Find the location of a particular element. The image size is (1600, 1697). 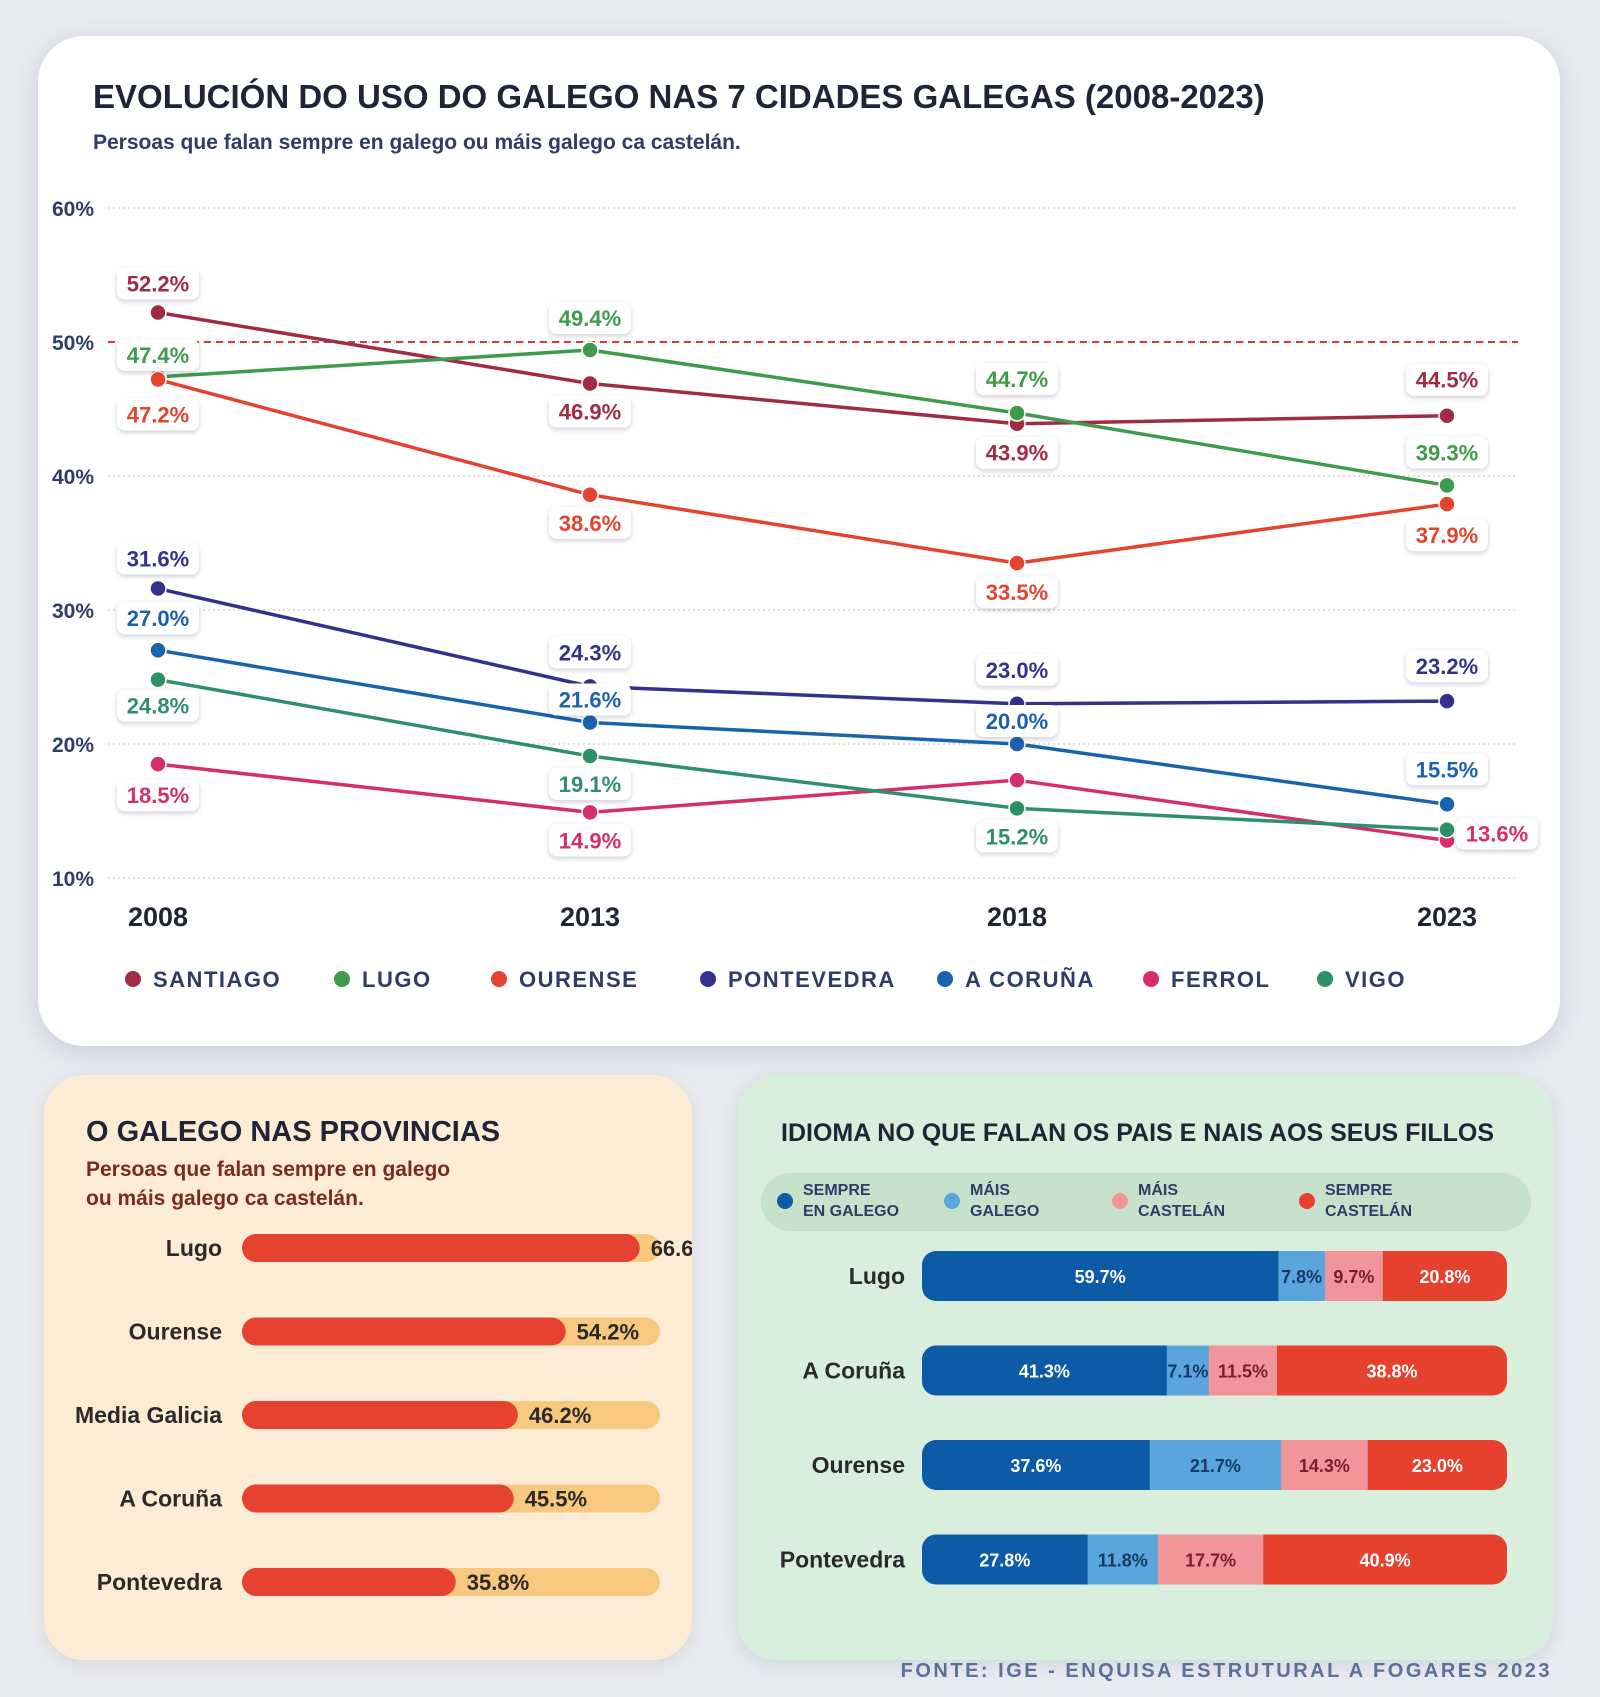

province-value-label: 46.2% is located at coordinates (560, 1415).